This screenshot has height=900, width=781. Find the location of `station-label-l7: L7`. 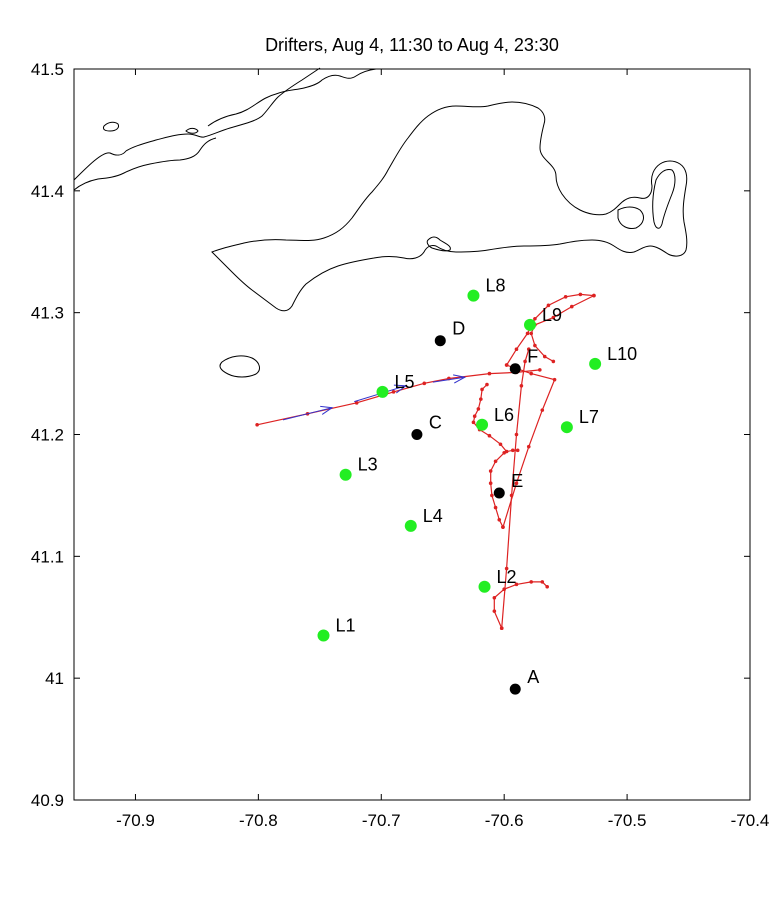

station-label-l7: L7 is located at coordinates (589, 417).